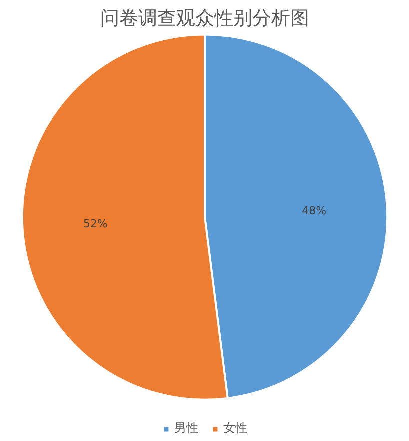 The height and width of the screenshot is (441, 409). What do you see at coordinates (186, 428) in the screenshot?
I see `legend-label: 男性` at bounding box center [186, 428].